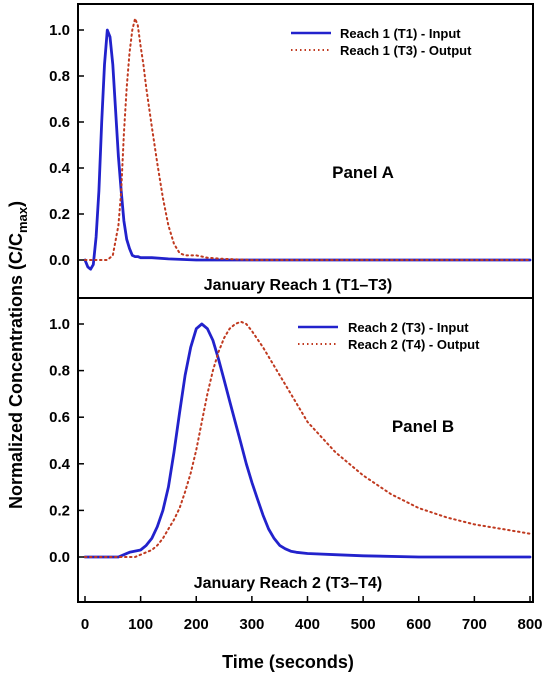  What do you see at coordinates (418, 624) in the screenshot?
I see `x-tick-label: 600` at bounding box center [418, 624].